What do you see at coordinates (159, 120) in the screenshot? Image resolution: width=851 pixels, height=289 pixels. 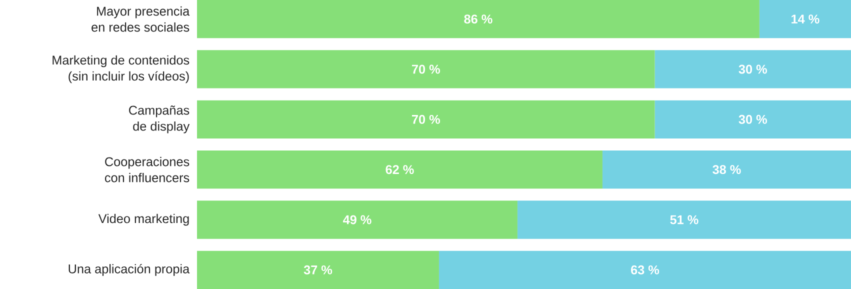 I see `y-tick-label: Campañas de display` at bounding box center [159, 120].